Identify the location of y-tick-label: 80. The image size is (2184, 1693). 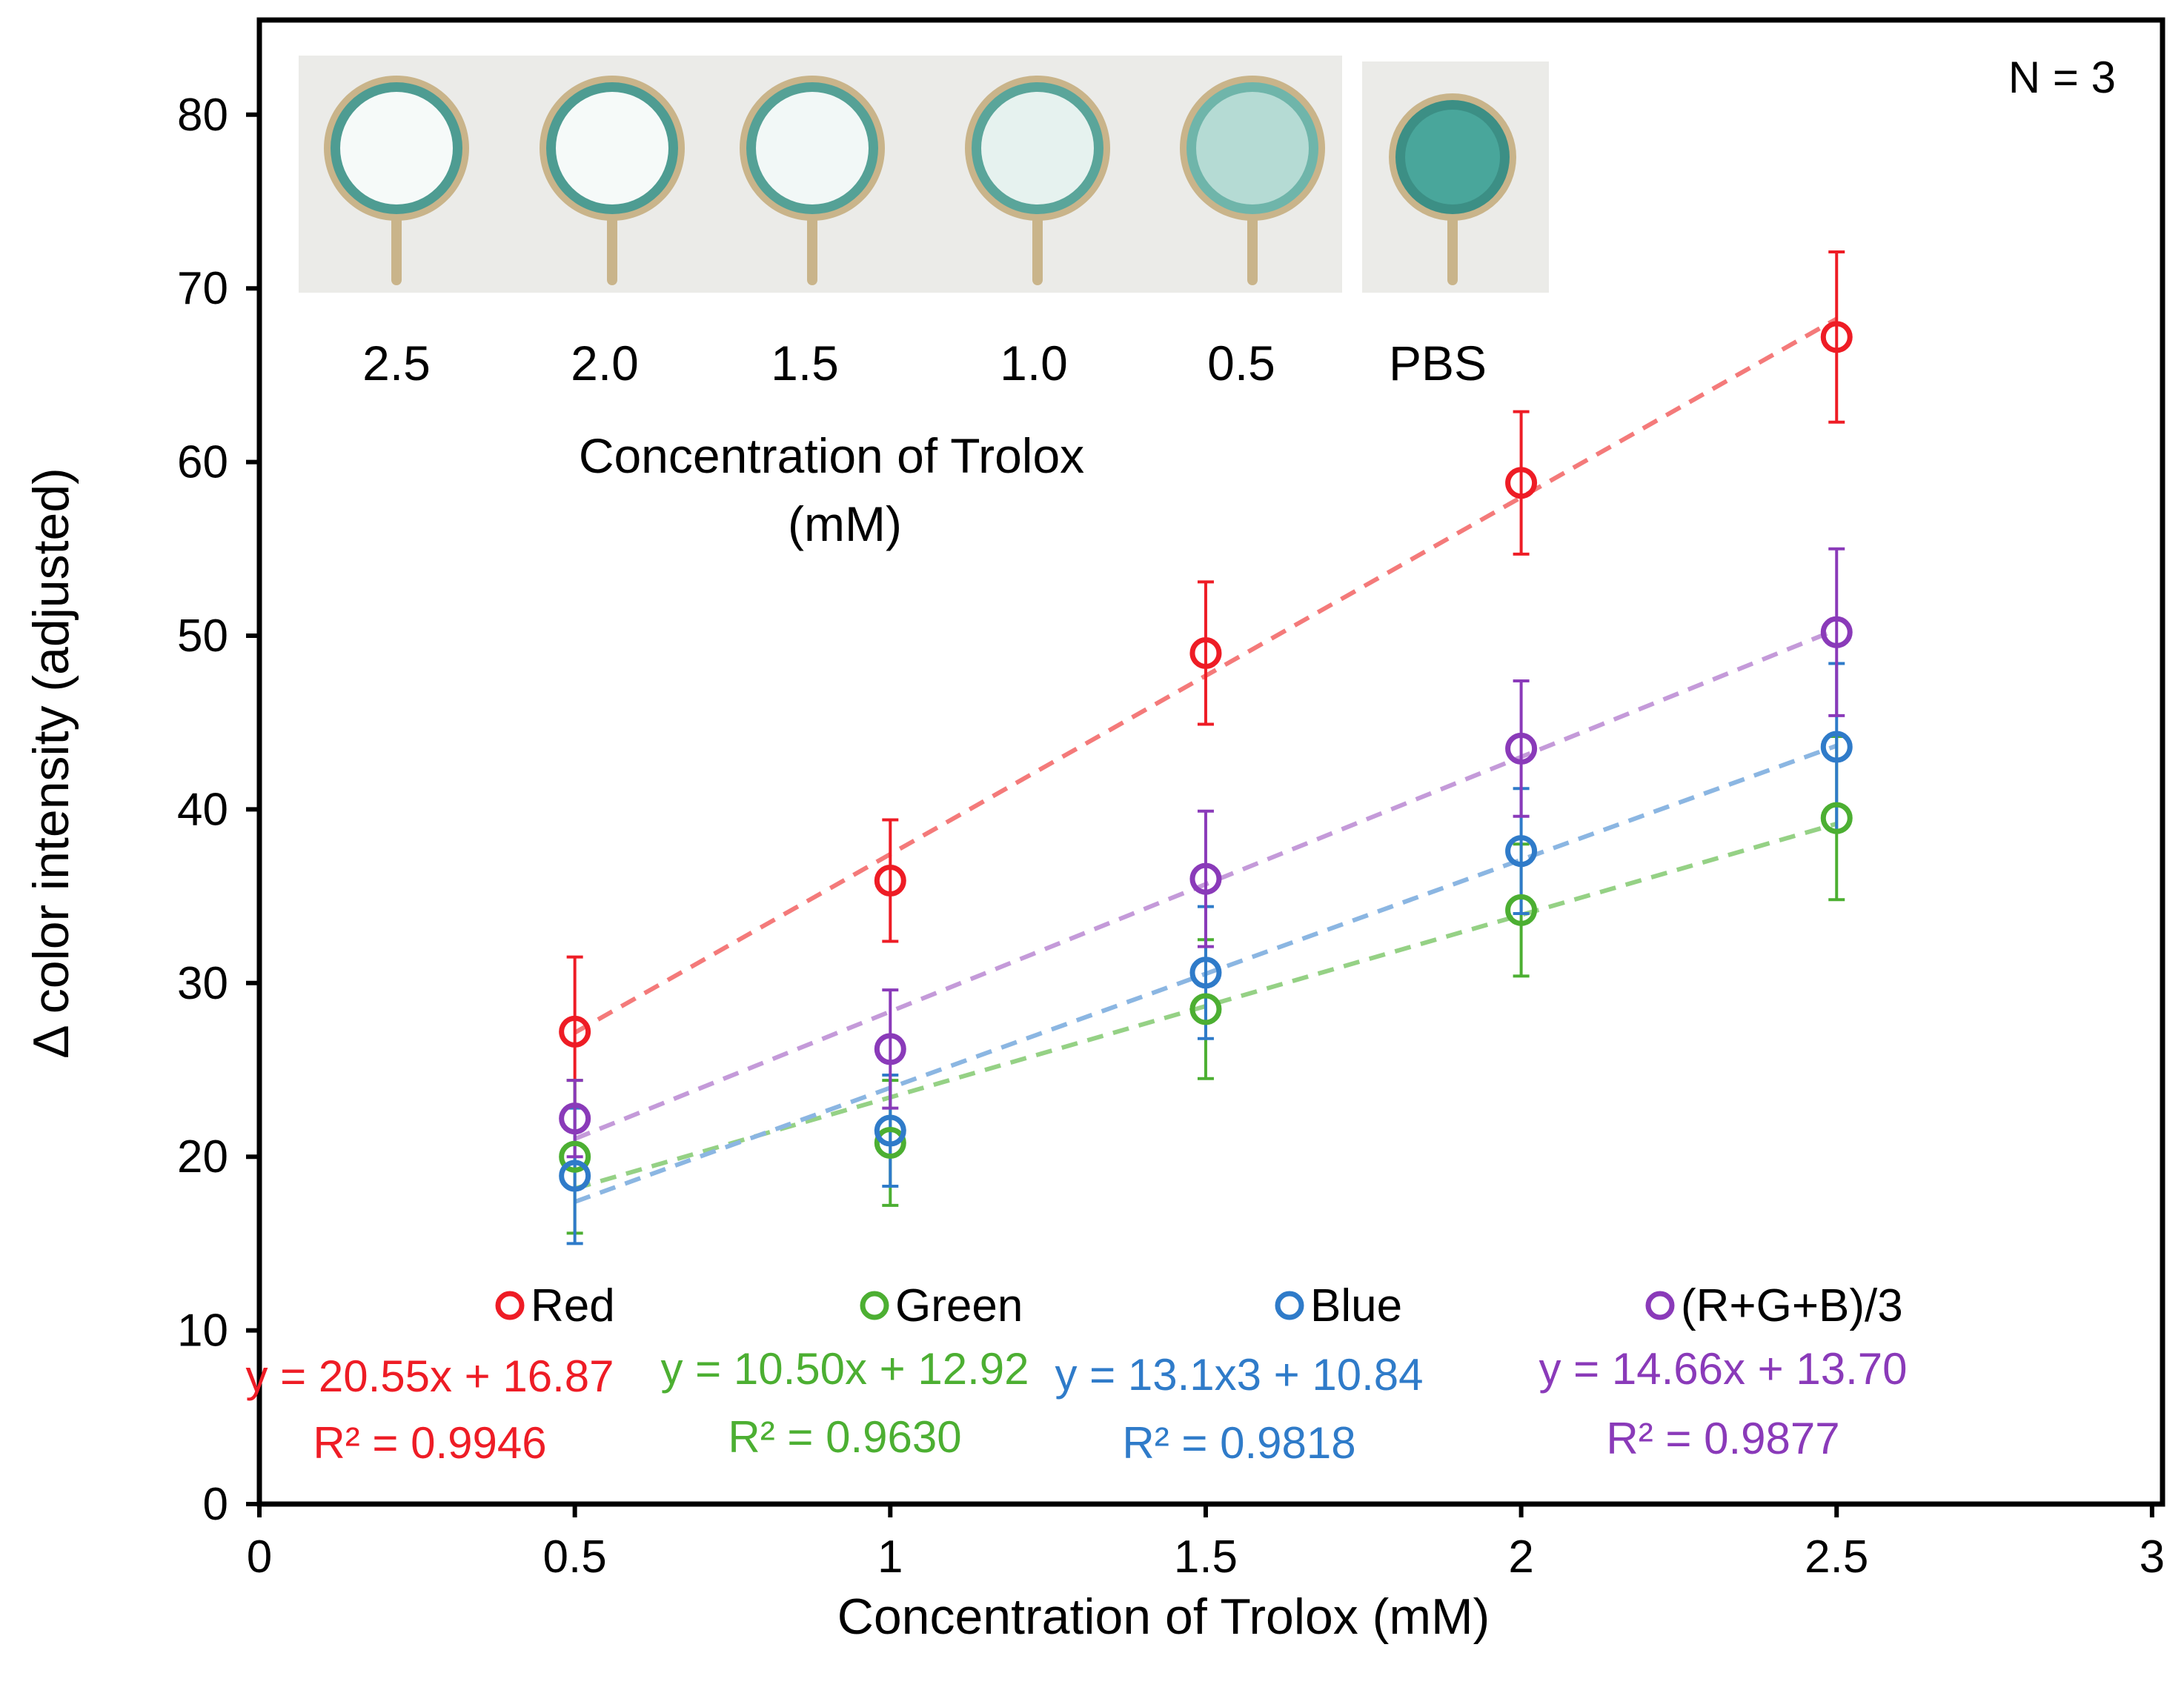
(203, 116).